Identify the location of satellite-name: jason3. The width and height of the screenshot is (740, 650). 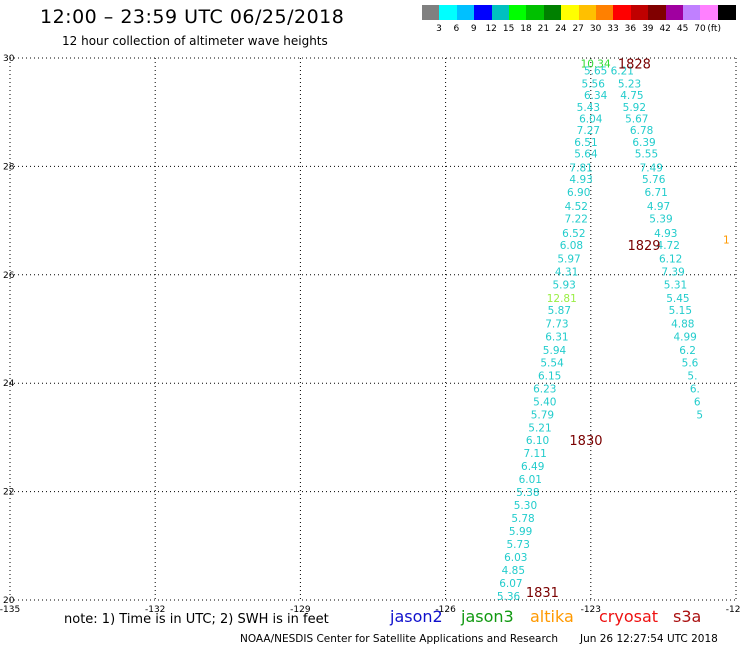
(487, 616).